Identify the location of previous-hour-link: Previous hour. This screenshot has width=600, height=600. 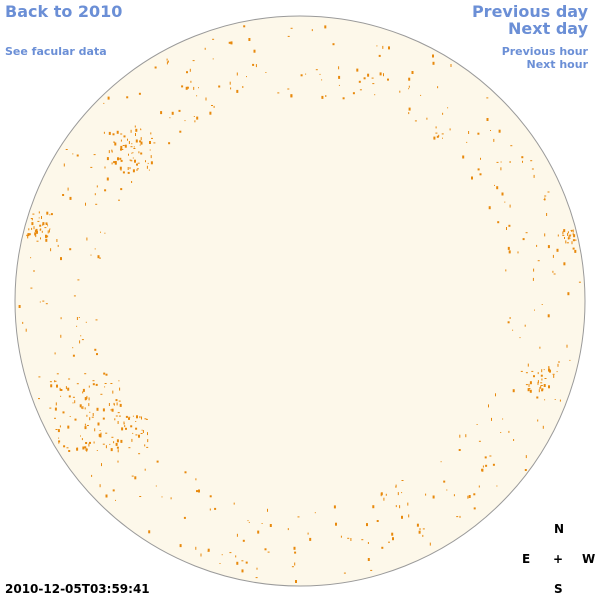
(544, 51).